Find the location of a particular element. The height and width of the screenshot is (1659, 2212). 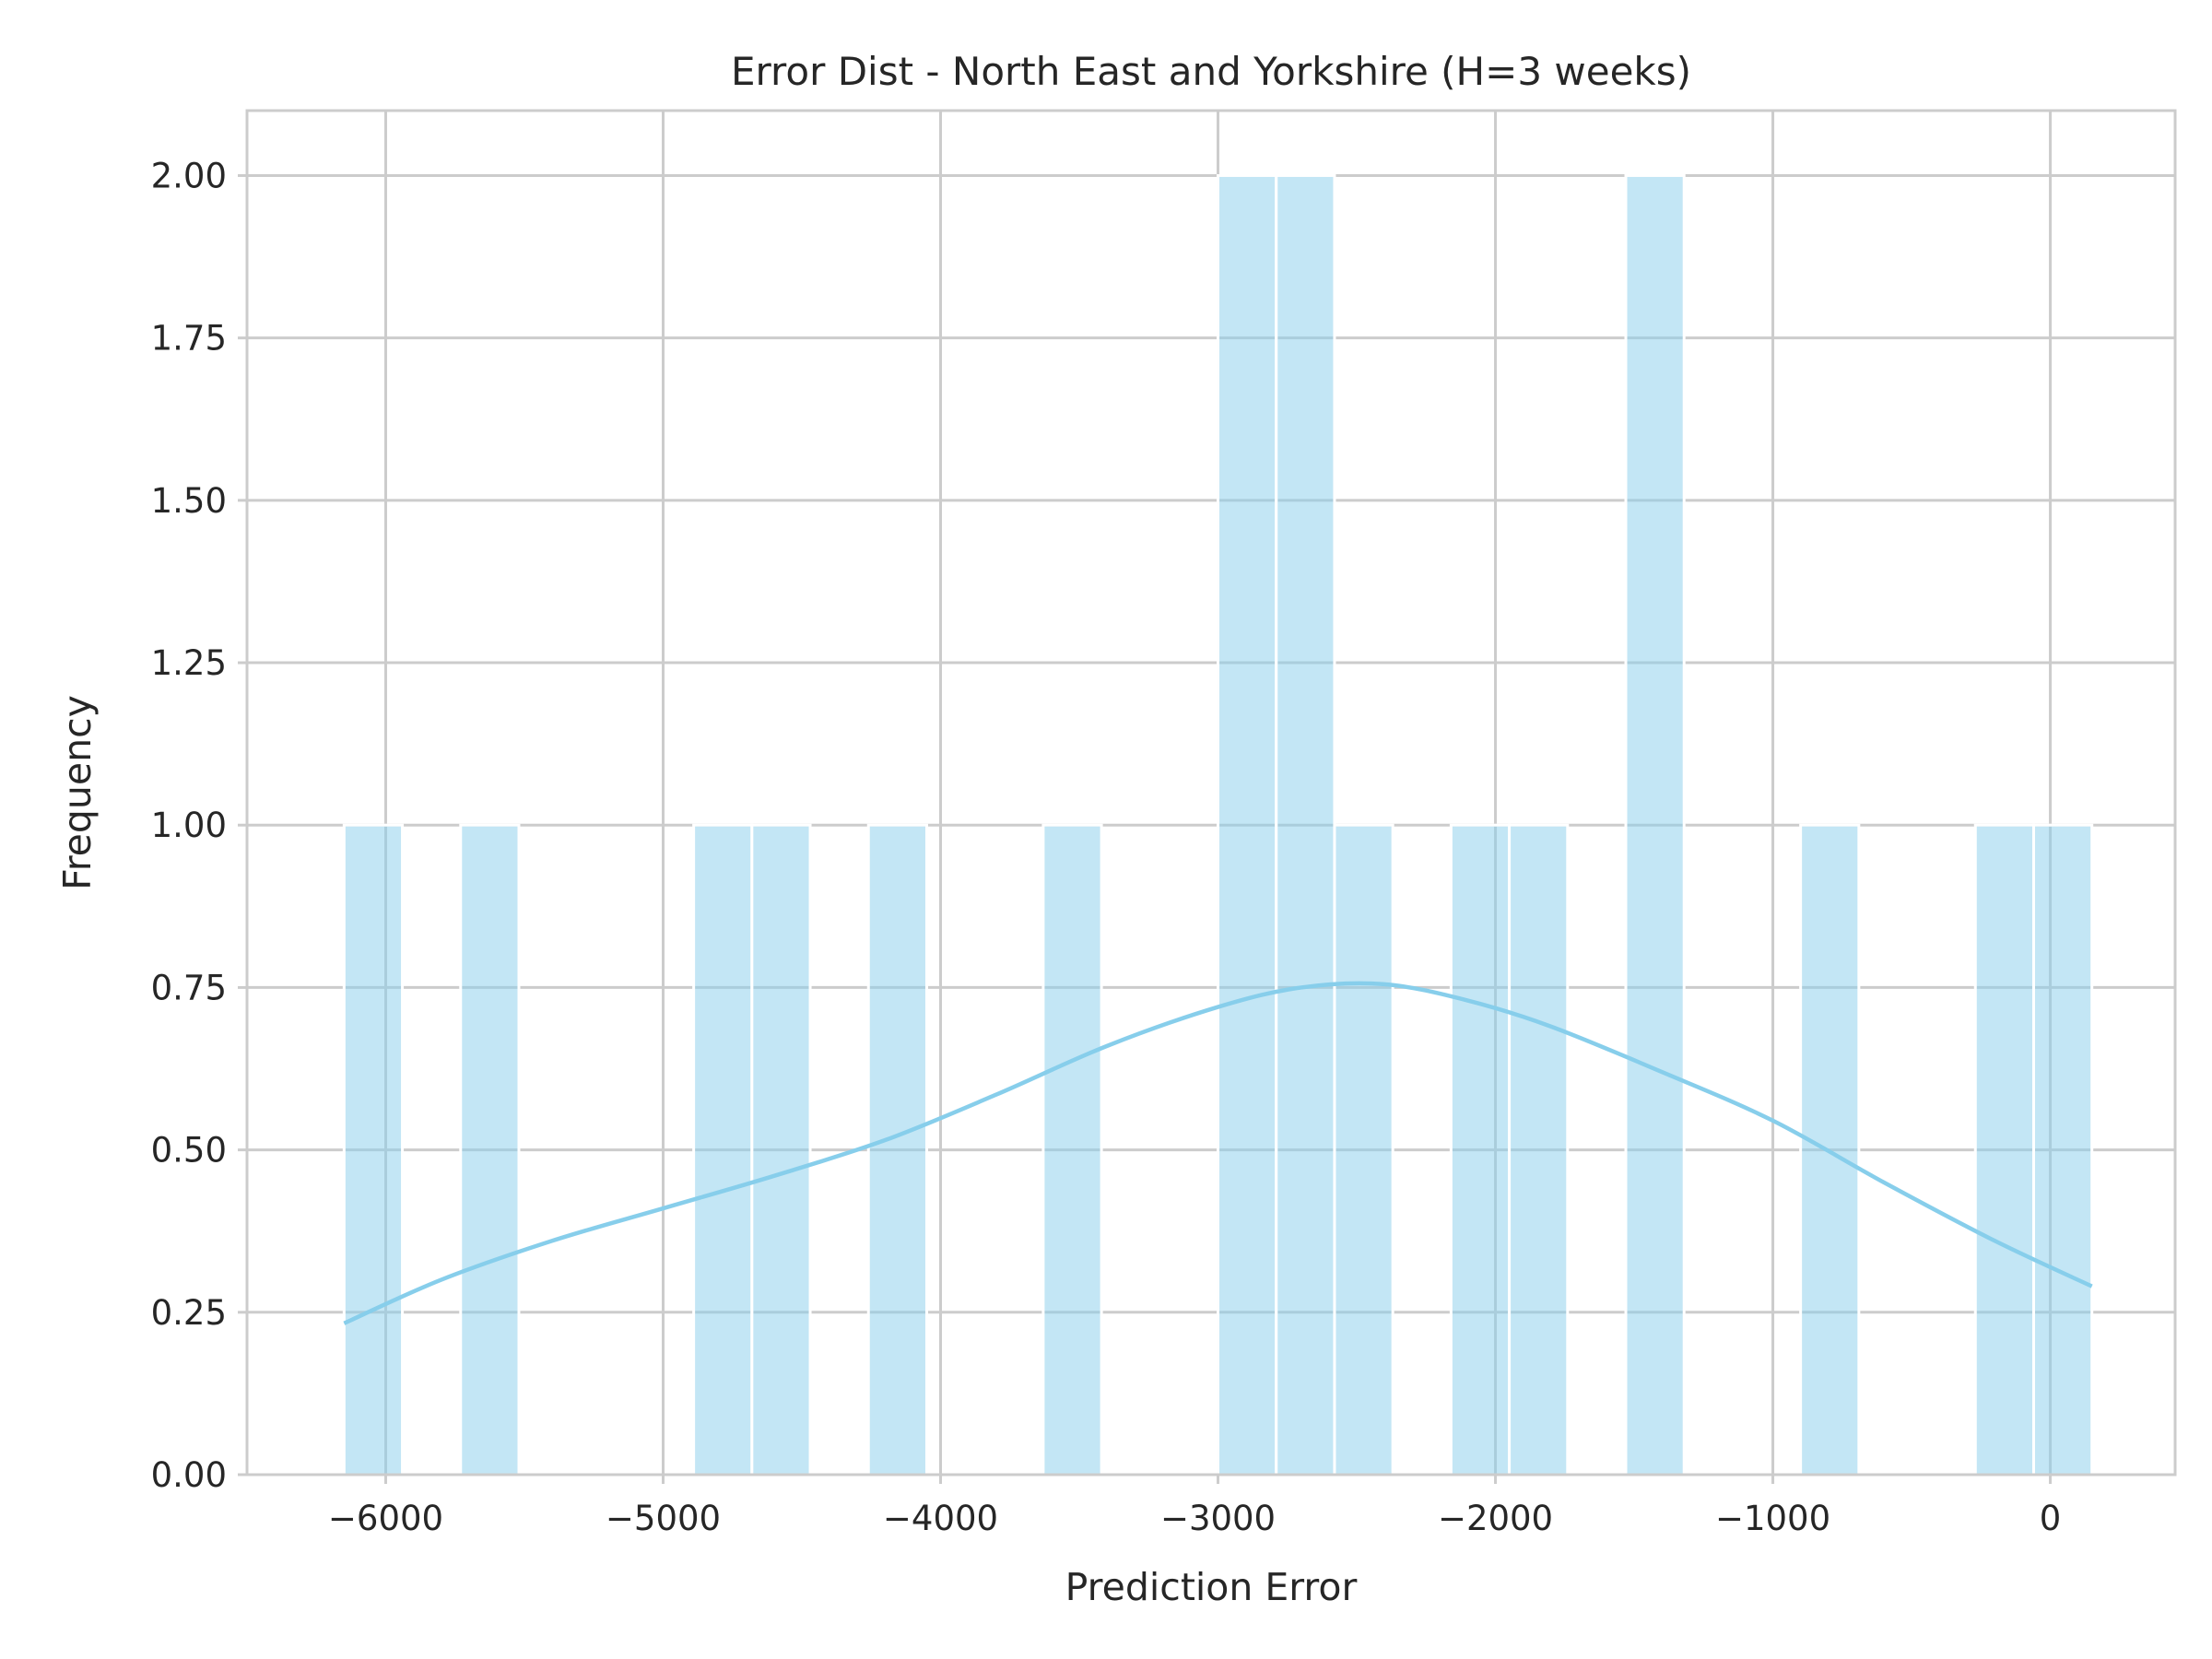

x-tick-label: −3000 is located at coordinates (1218, 1518).